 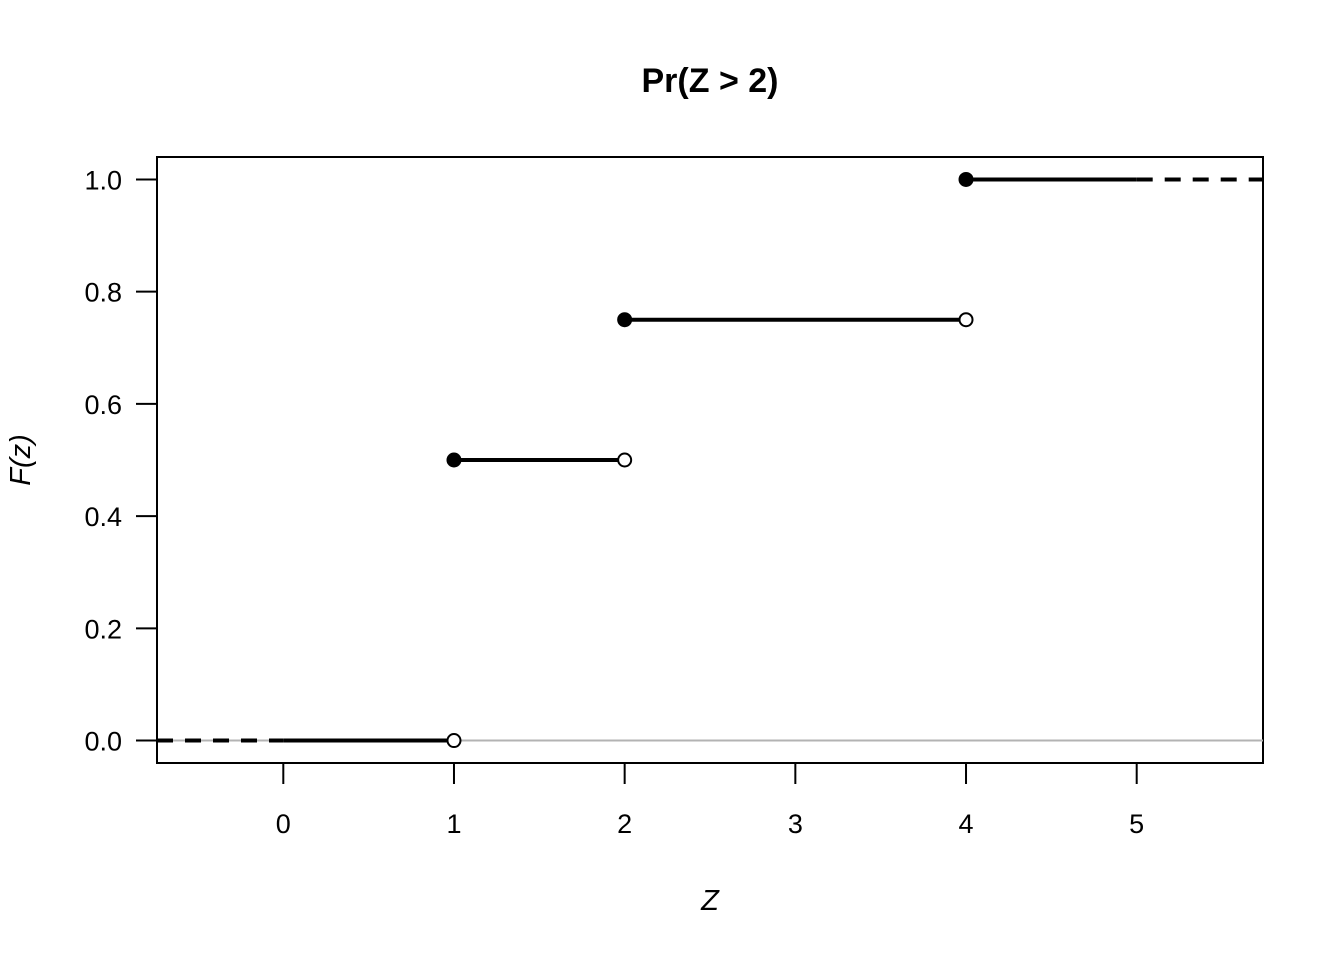 What do you see at coordinates (103, 405) in the screenshot?
I see `y-tick-label-3: 0.6` at bounding box center [103, 405].